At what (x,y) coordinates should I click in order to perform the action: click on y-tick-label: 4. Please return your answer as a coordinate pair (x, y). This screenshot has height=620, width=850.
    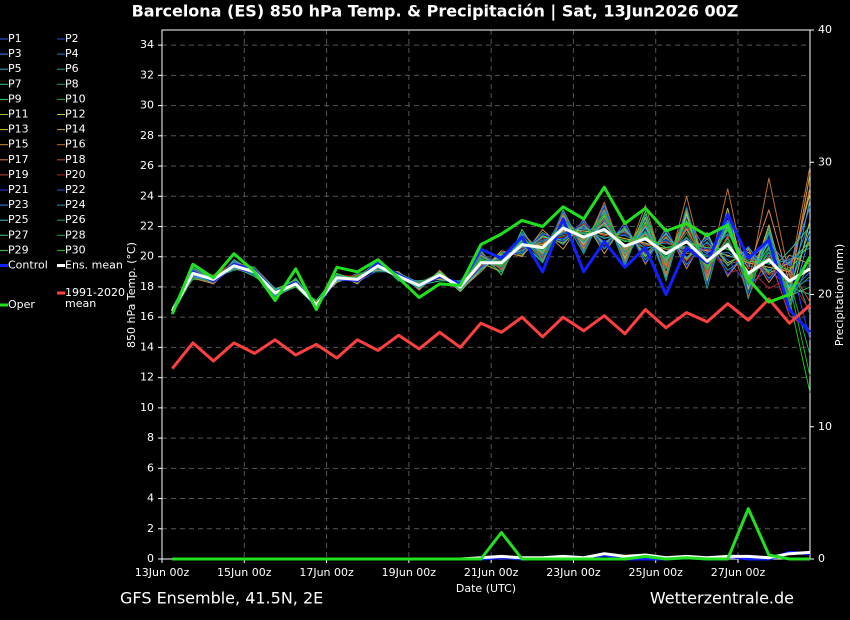
    Looking at the image, I should click on (150, 498).